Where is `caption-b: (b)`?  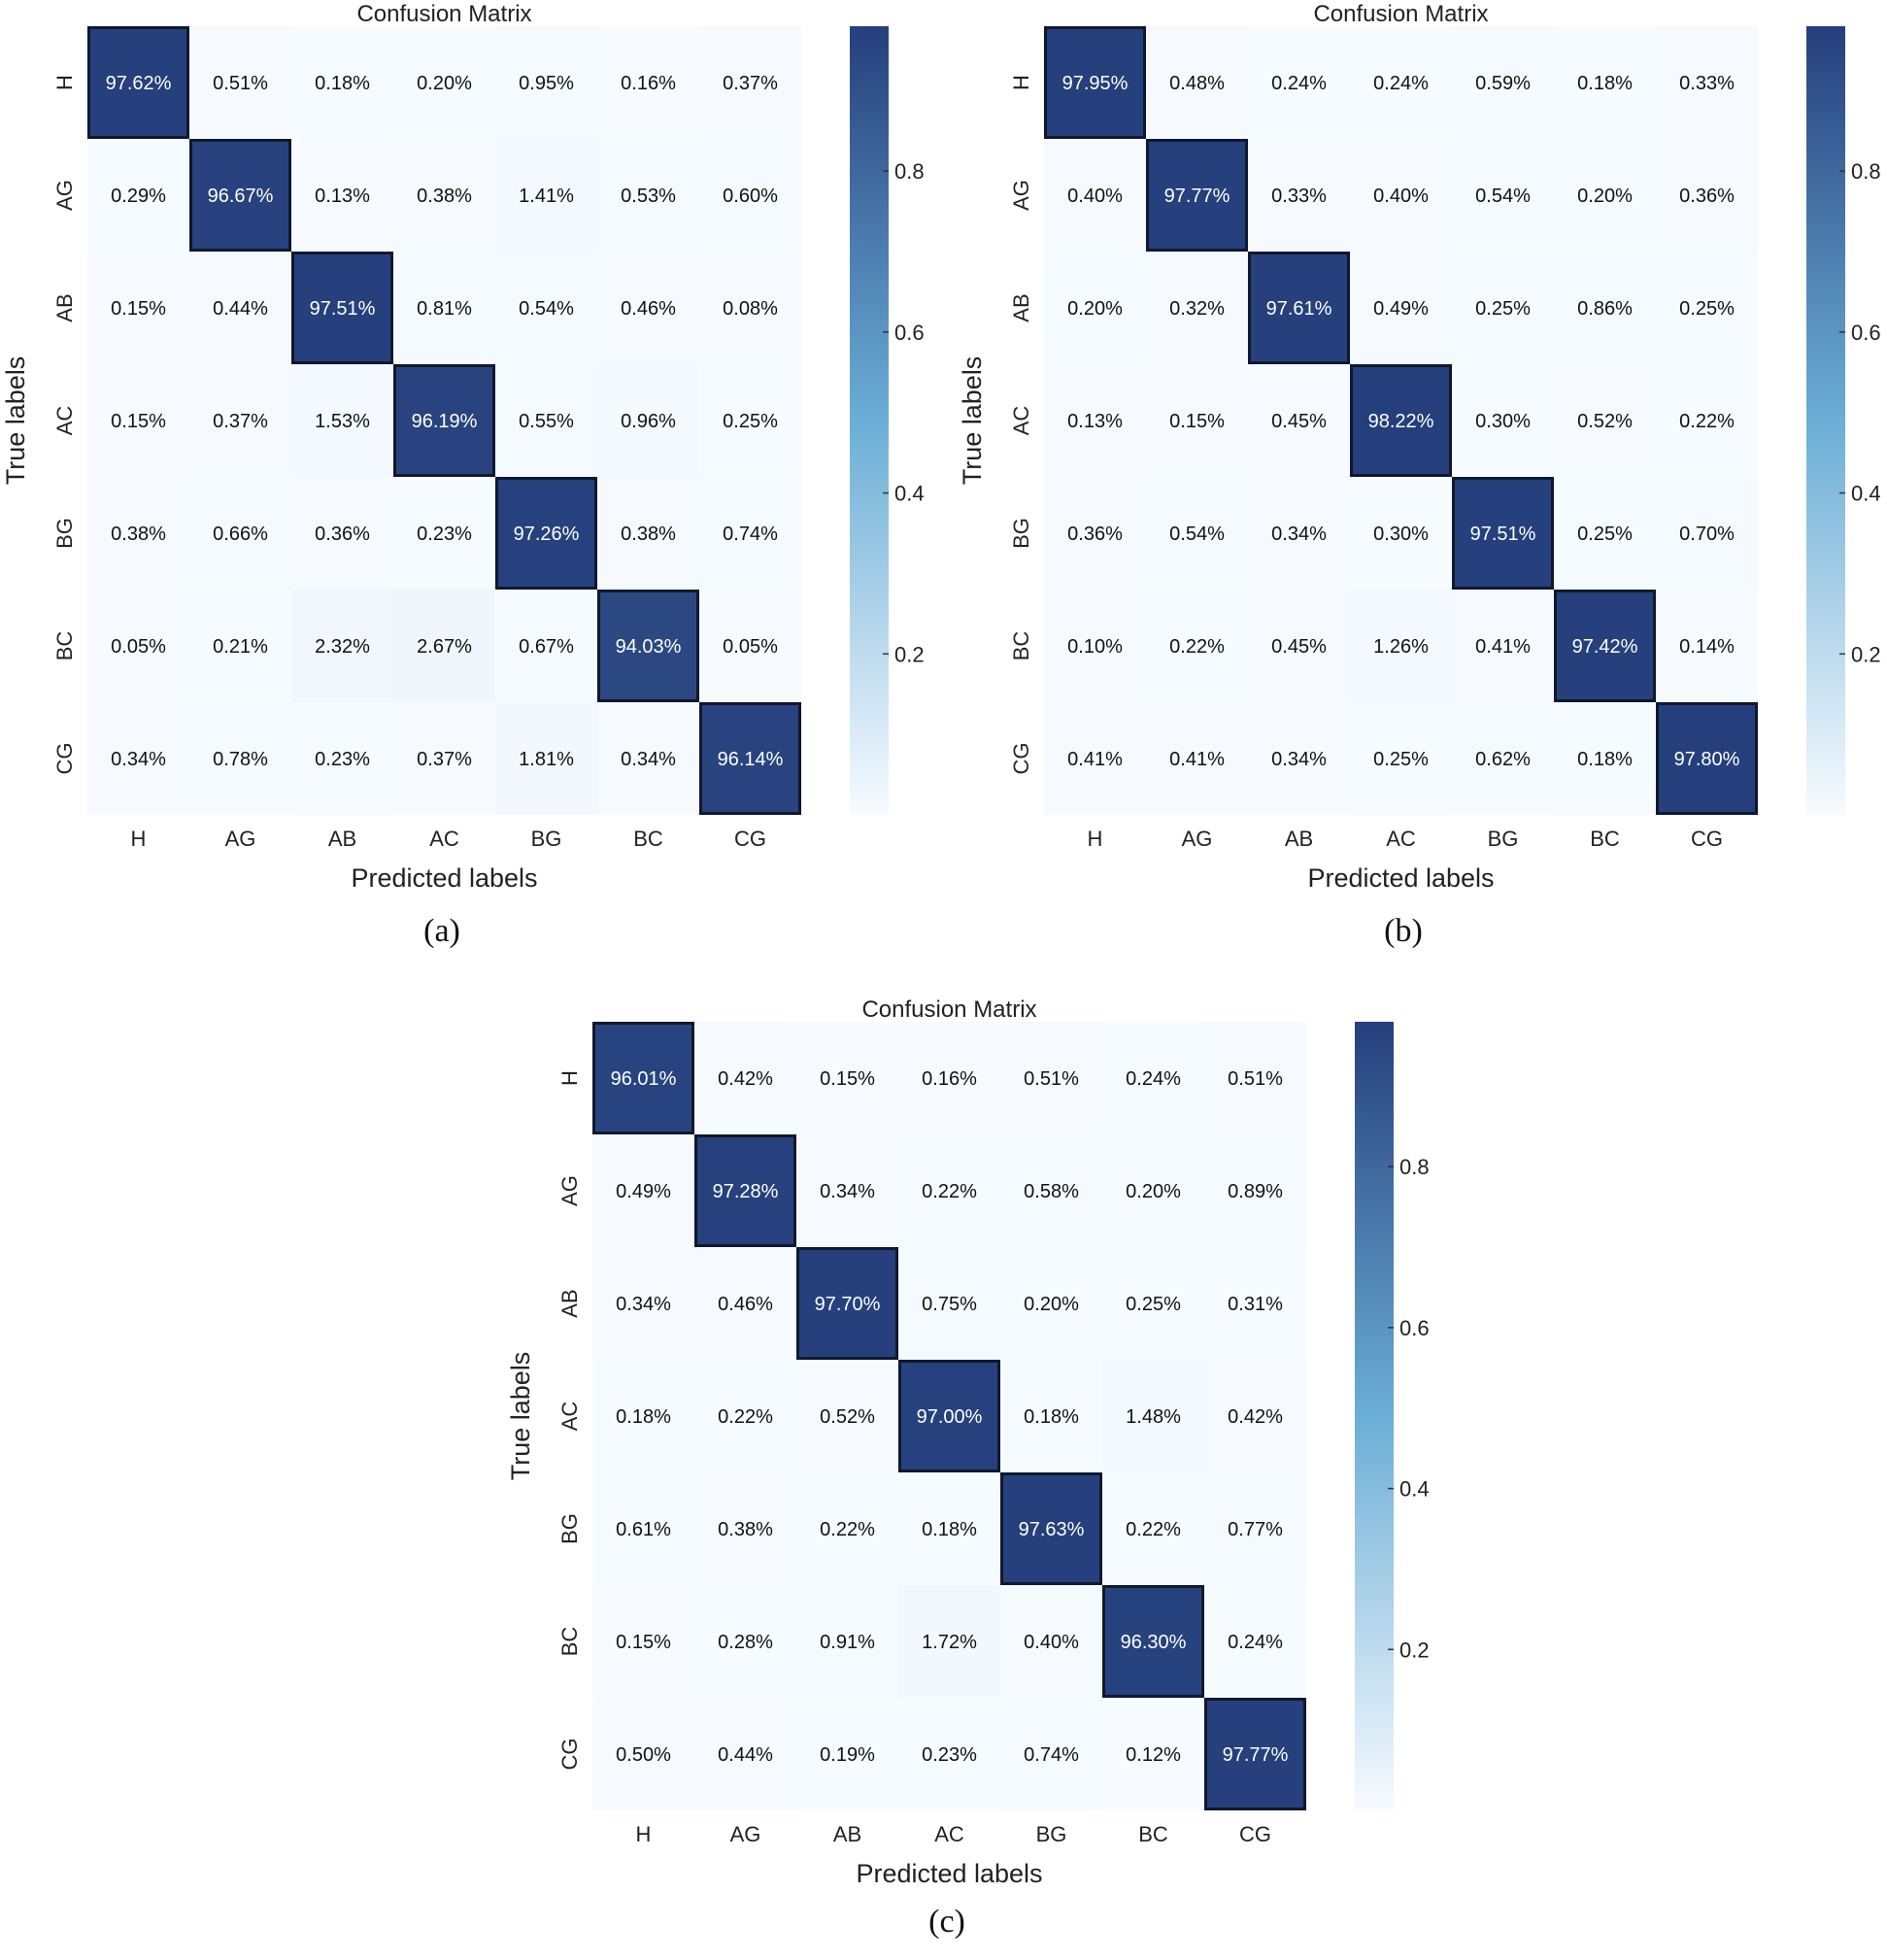 caption-b: (b) is located at coordinates (1404, 931).